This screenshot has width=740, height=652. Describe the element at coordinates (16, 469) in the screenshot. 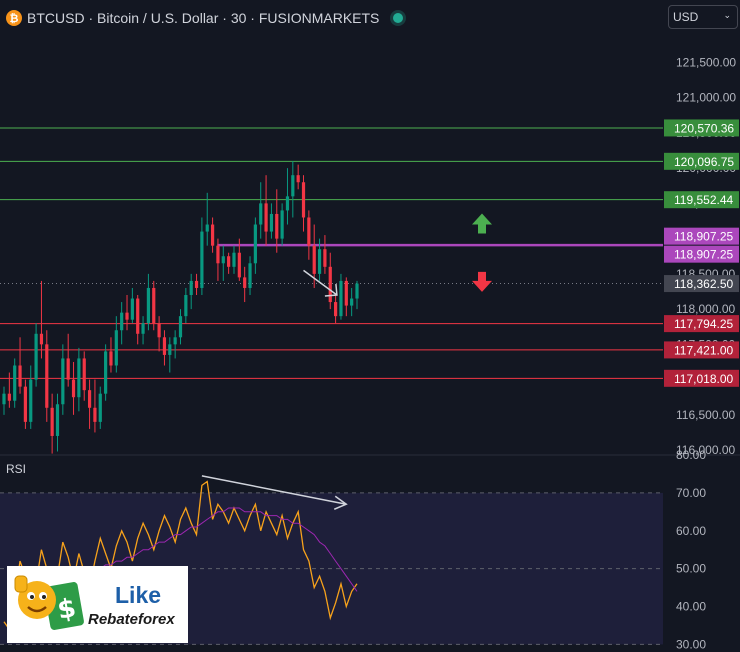

I see `rsi-label: RSI` at that location.